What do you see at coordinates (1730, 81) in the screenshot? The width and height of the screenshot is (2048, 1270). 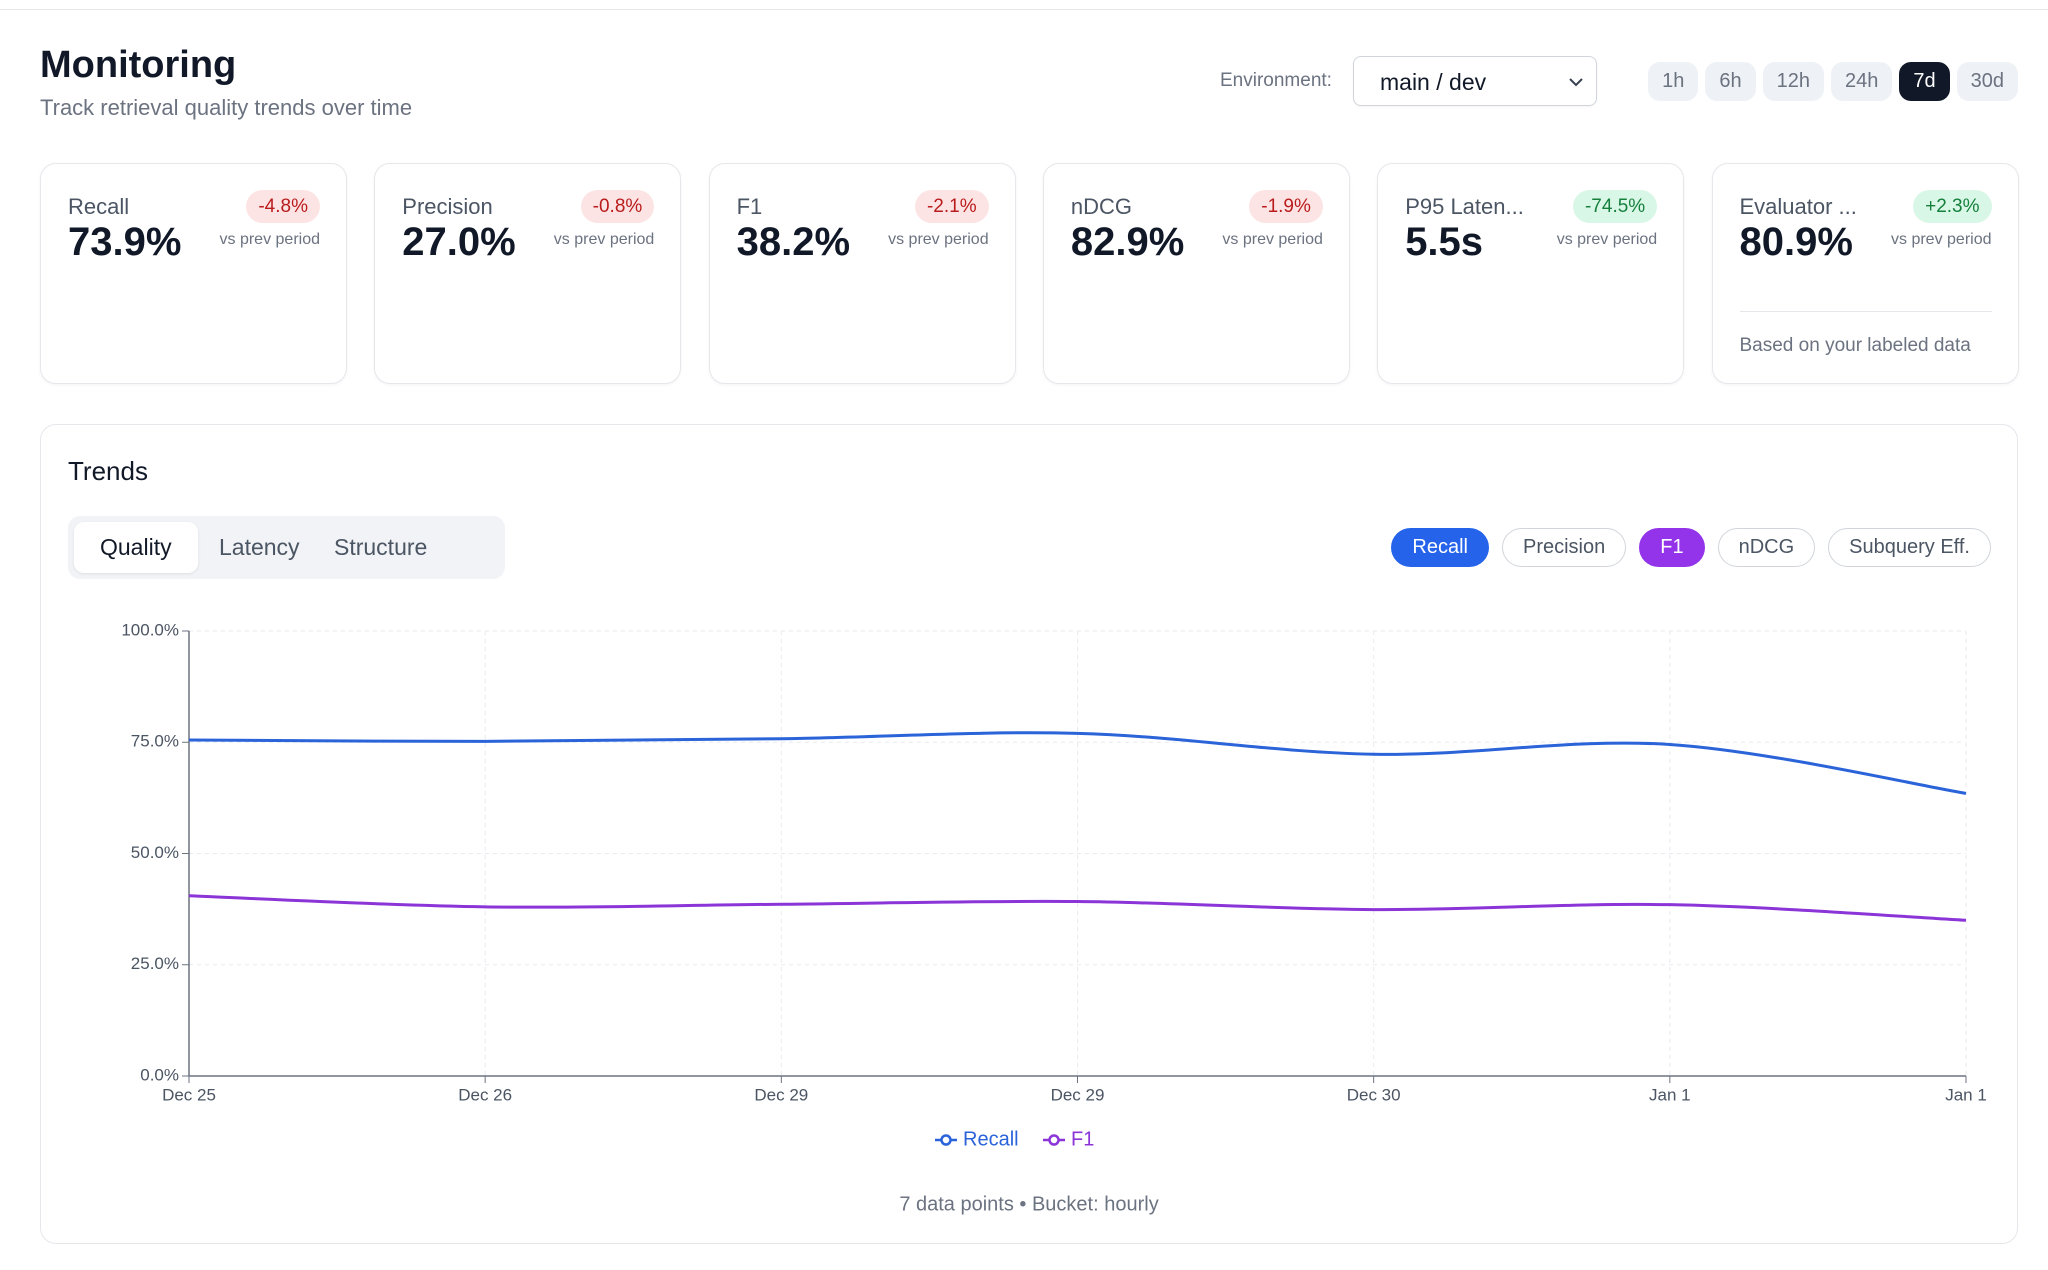 I see `range-button: 6h` at bounding box center [1730, 81].